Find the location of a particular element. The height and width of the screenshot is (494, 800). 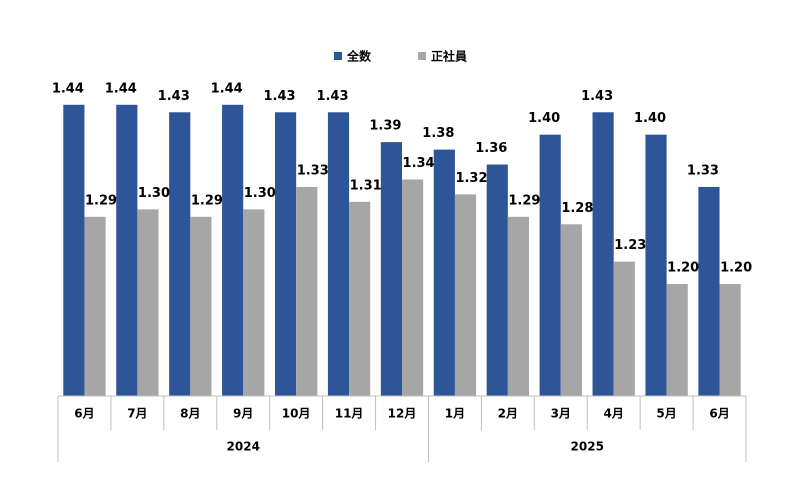

x-tick-label: 8月 is located at coordinates (190, 414).